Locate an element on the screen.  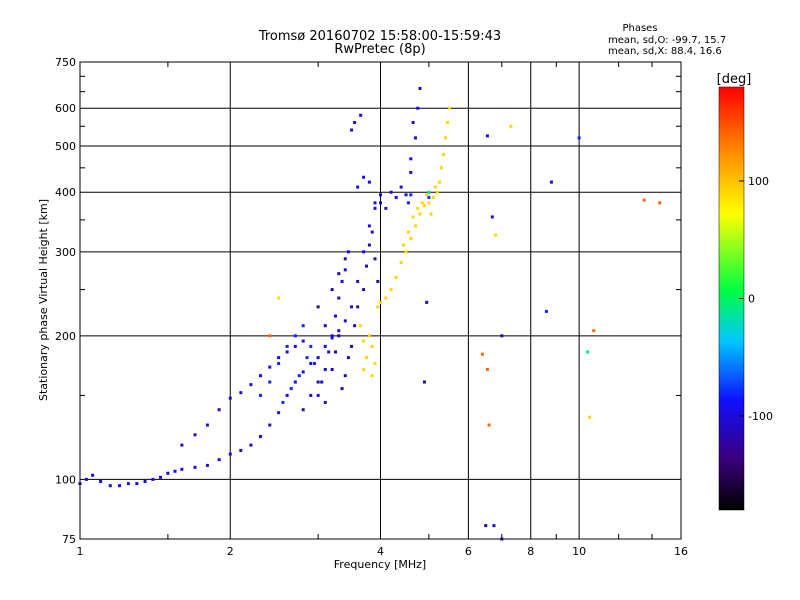
phases-heading: Phases is located at coordinates (639, 28).